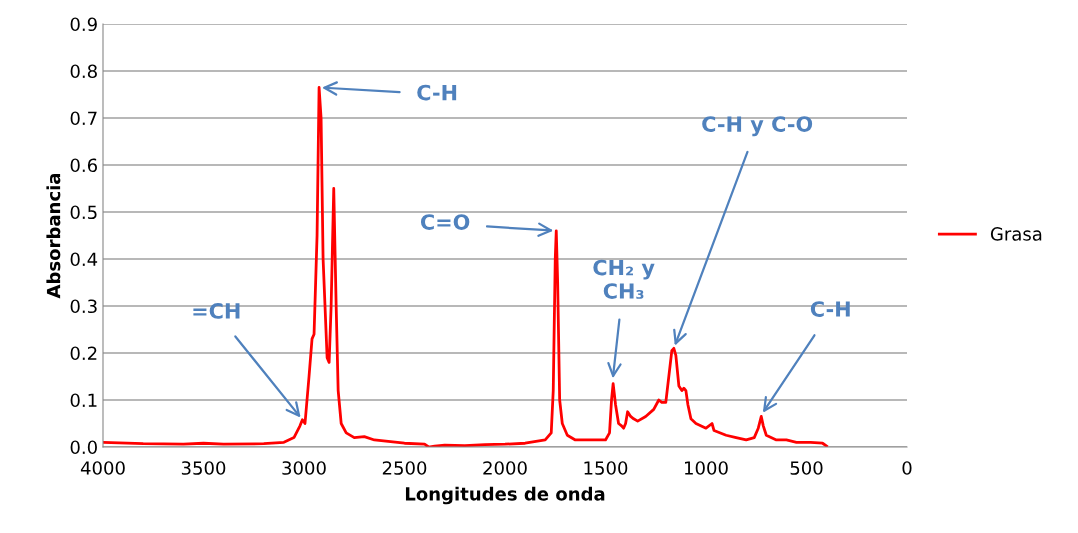  What do you see at coordinates (84, 259) in the screenshot?
I see `y-tick-label: 0.4` at bounding box center [84, 259].